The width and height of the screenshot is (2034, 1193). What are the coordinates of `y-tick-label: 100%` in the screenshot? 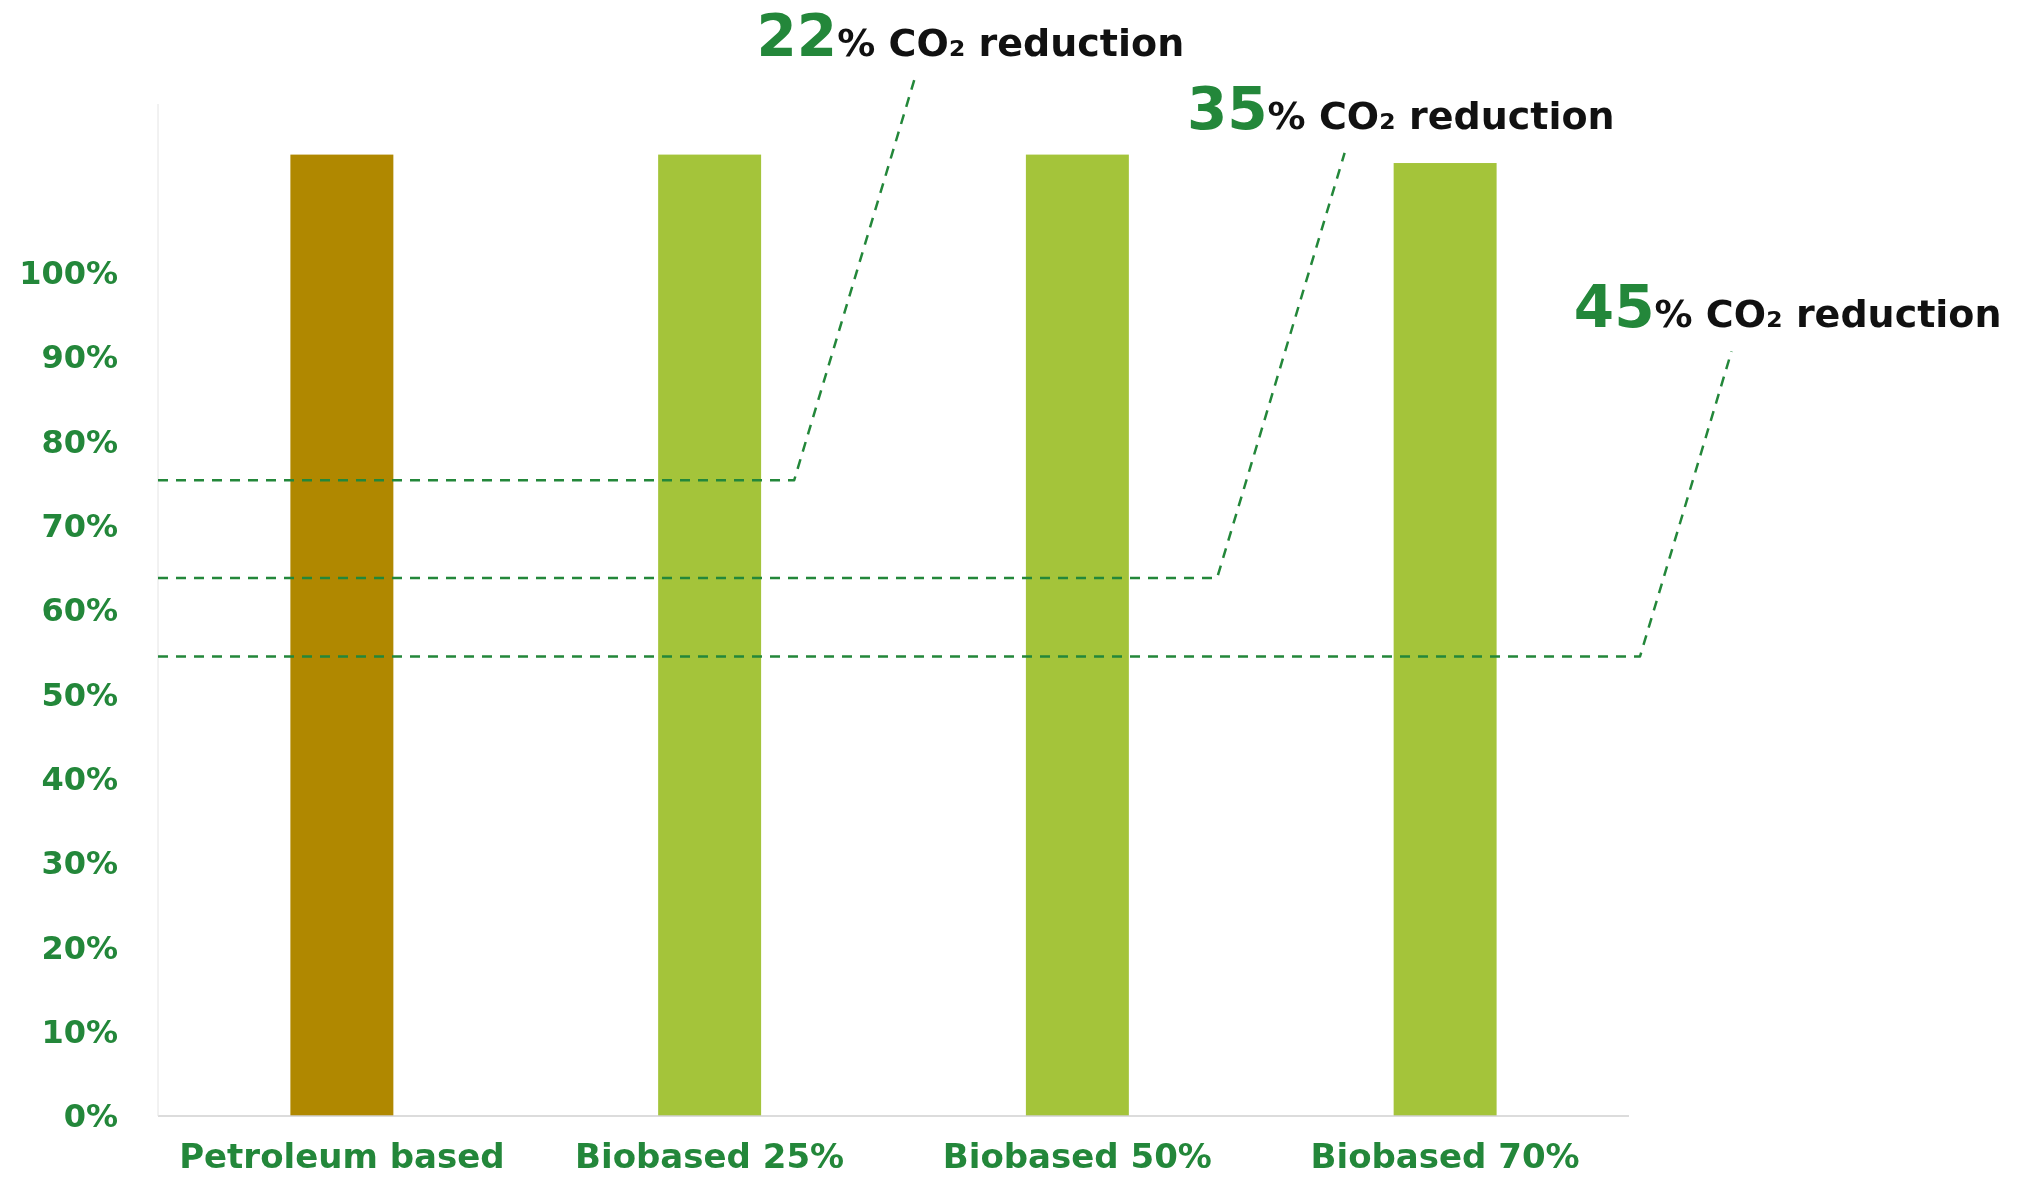 It's located at (68, 272).